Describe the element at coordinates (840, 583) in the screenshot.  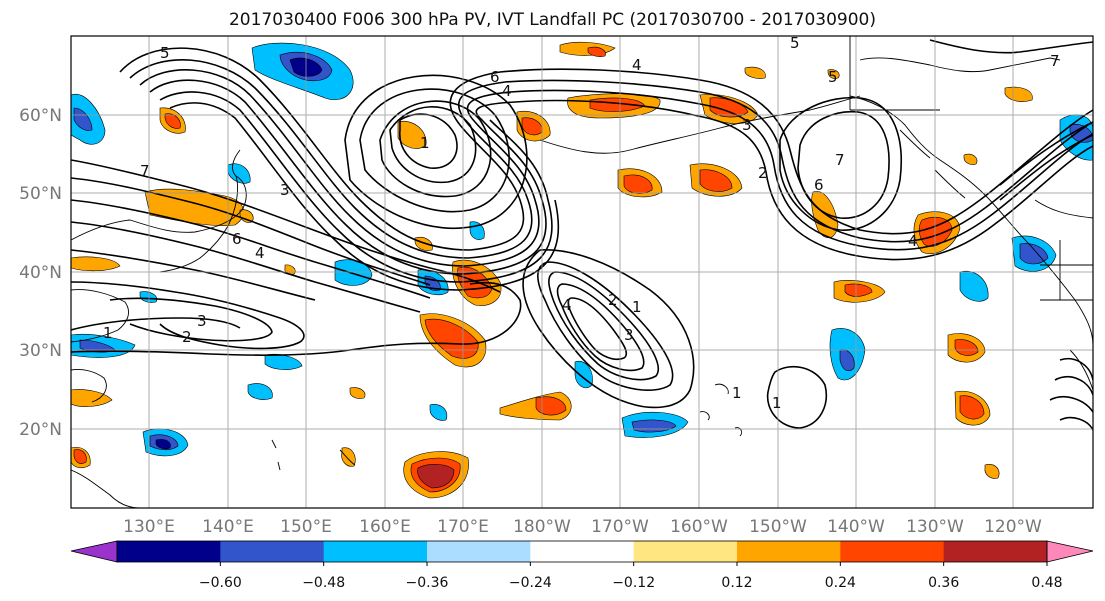
I see `colorbar-tick-label: 0.24` at that location.